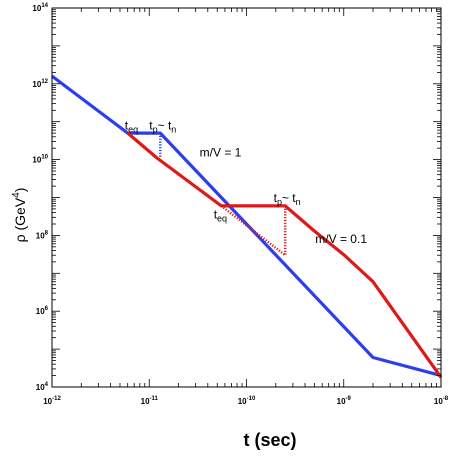  Describe the element at coordinates (20, 219) in the screenshot. I see `y-axis-title-main: ρ (GeV` at that location.